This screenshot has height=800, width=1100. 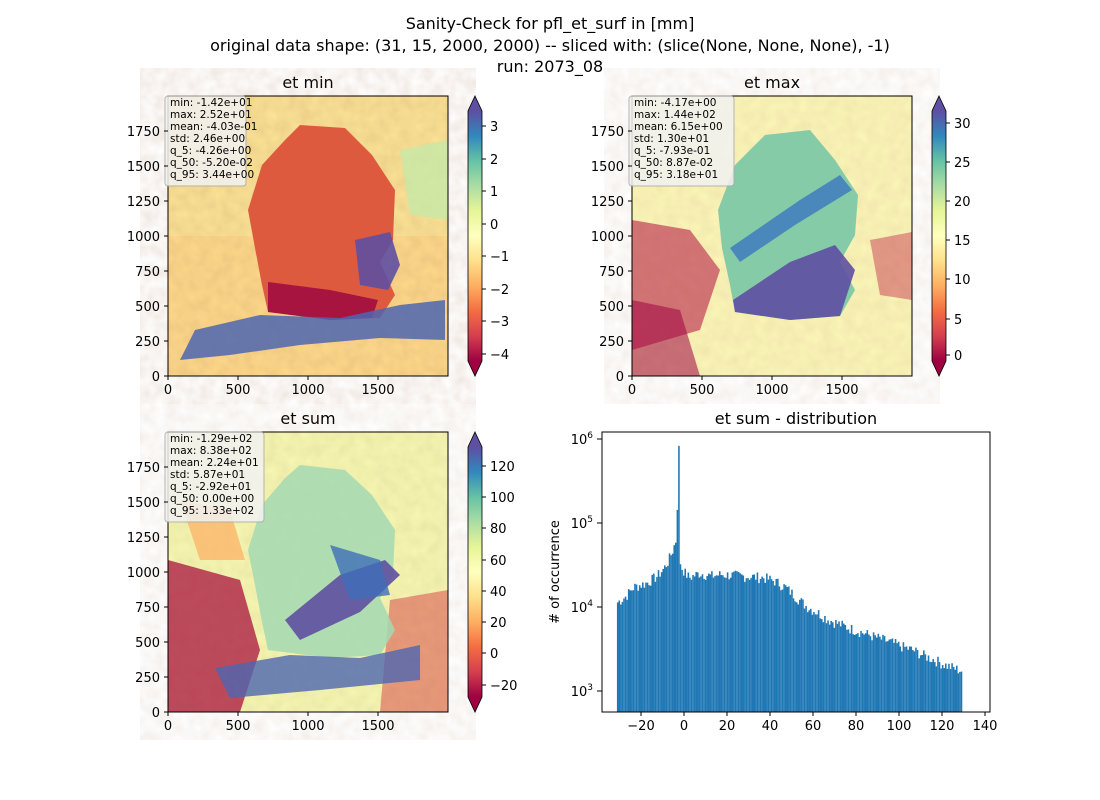 I want to click on stat-q5: q_5: -4.26e+00, so click(x=210, y=151).